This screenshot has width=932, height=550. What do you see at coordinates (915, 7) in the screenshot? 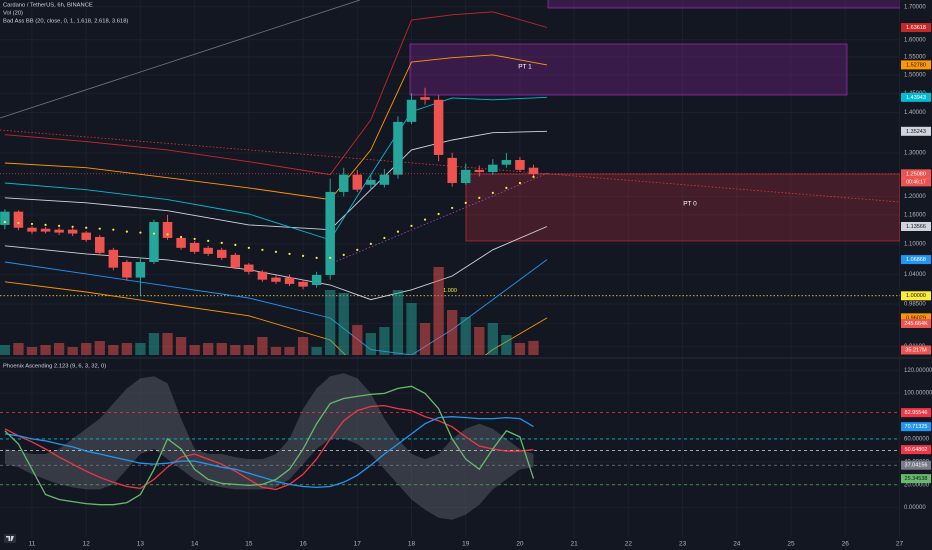
I see `y-tick-label: 1.70000` at bounding box center [915, 7].